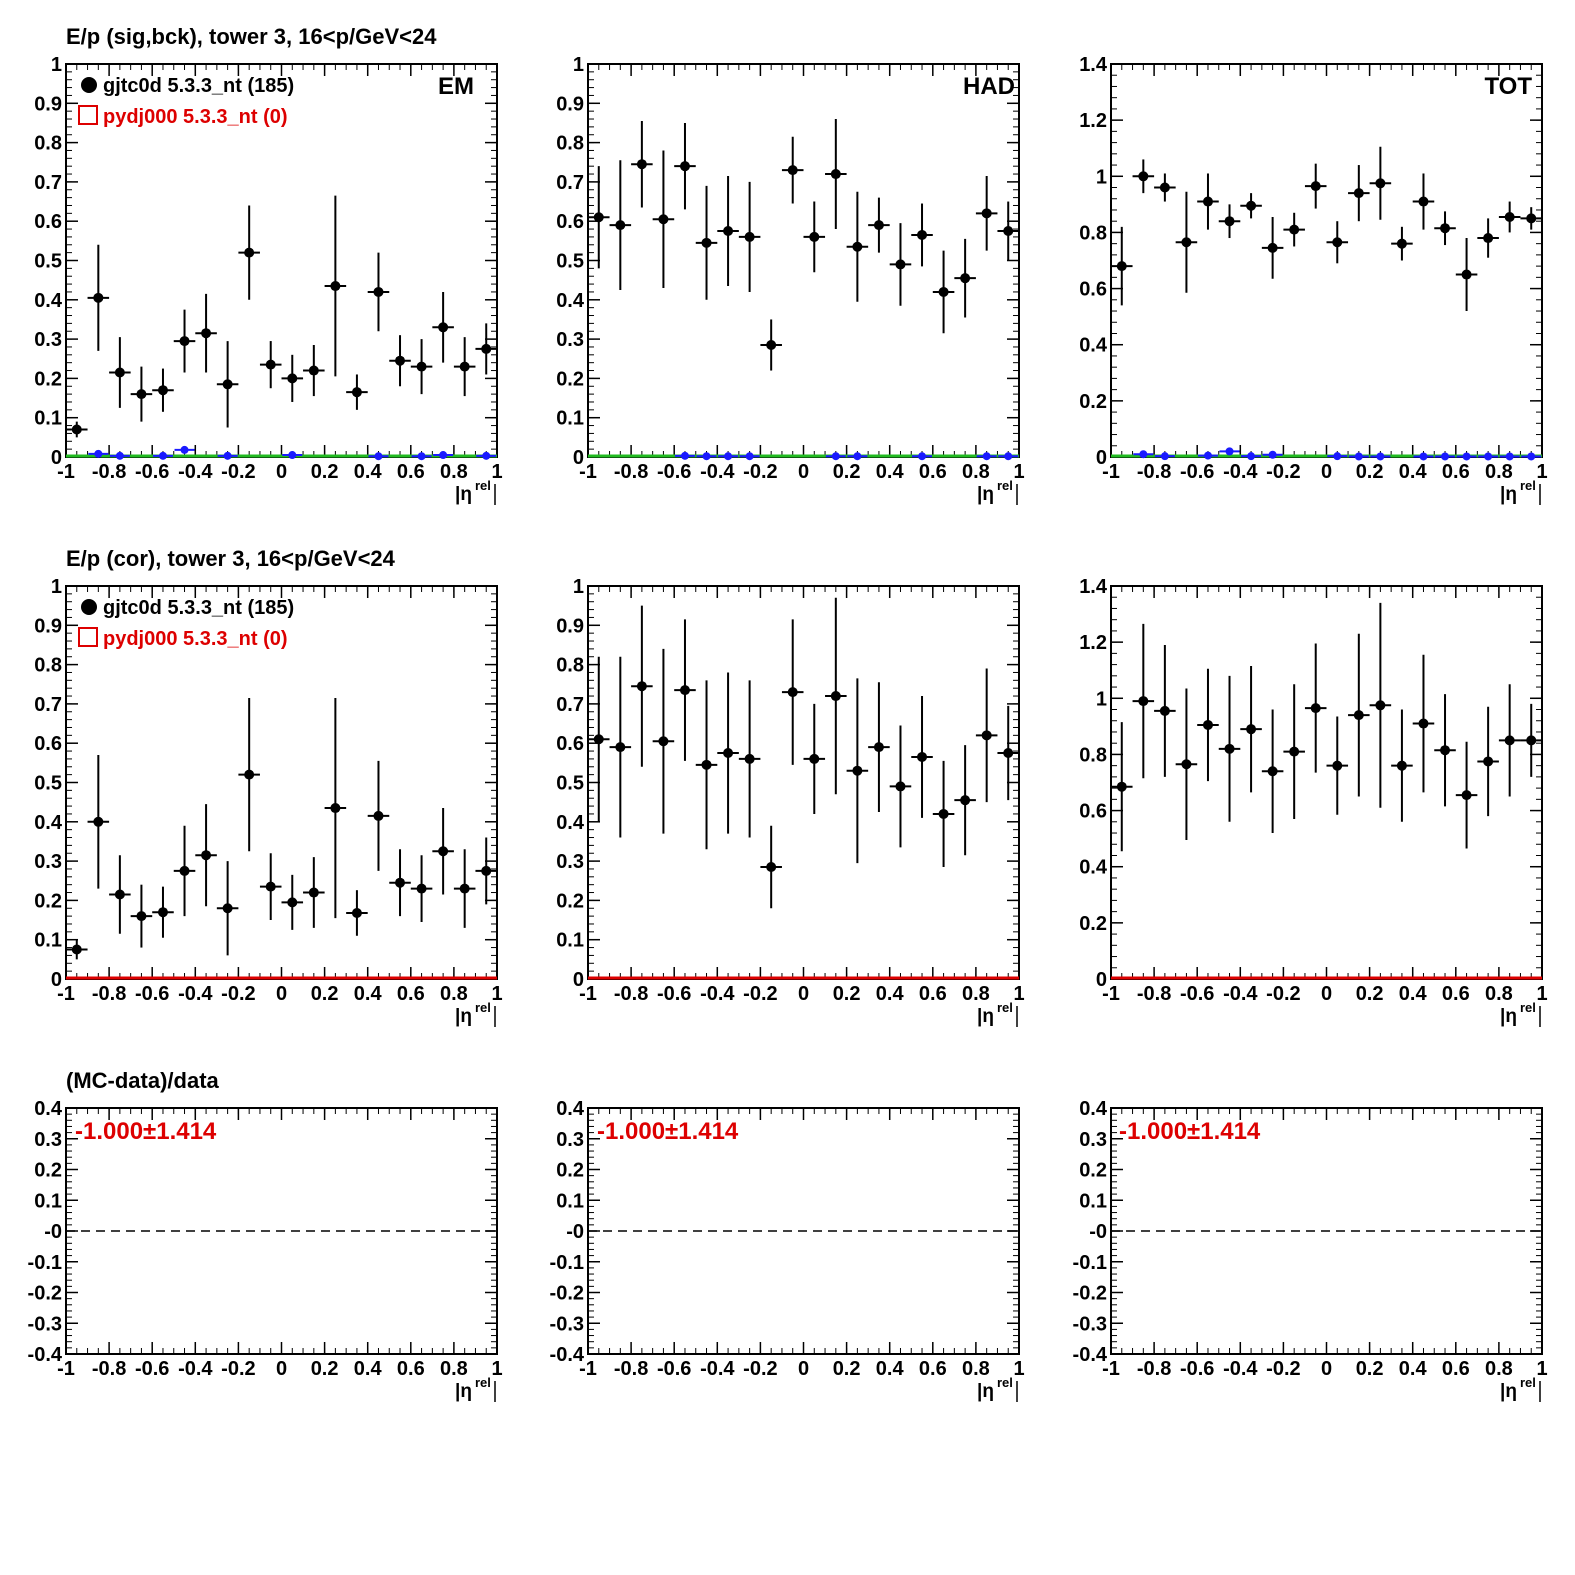  I want to click on y-tick-label: -0.1, so click(45, 1263).